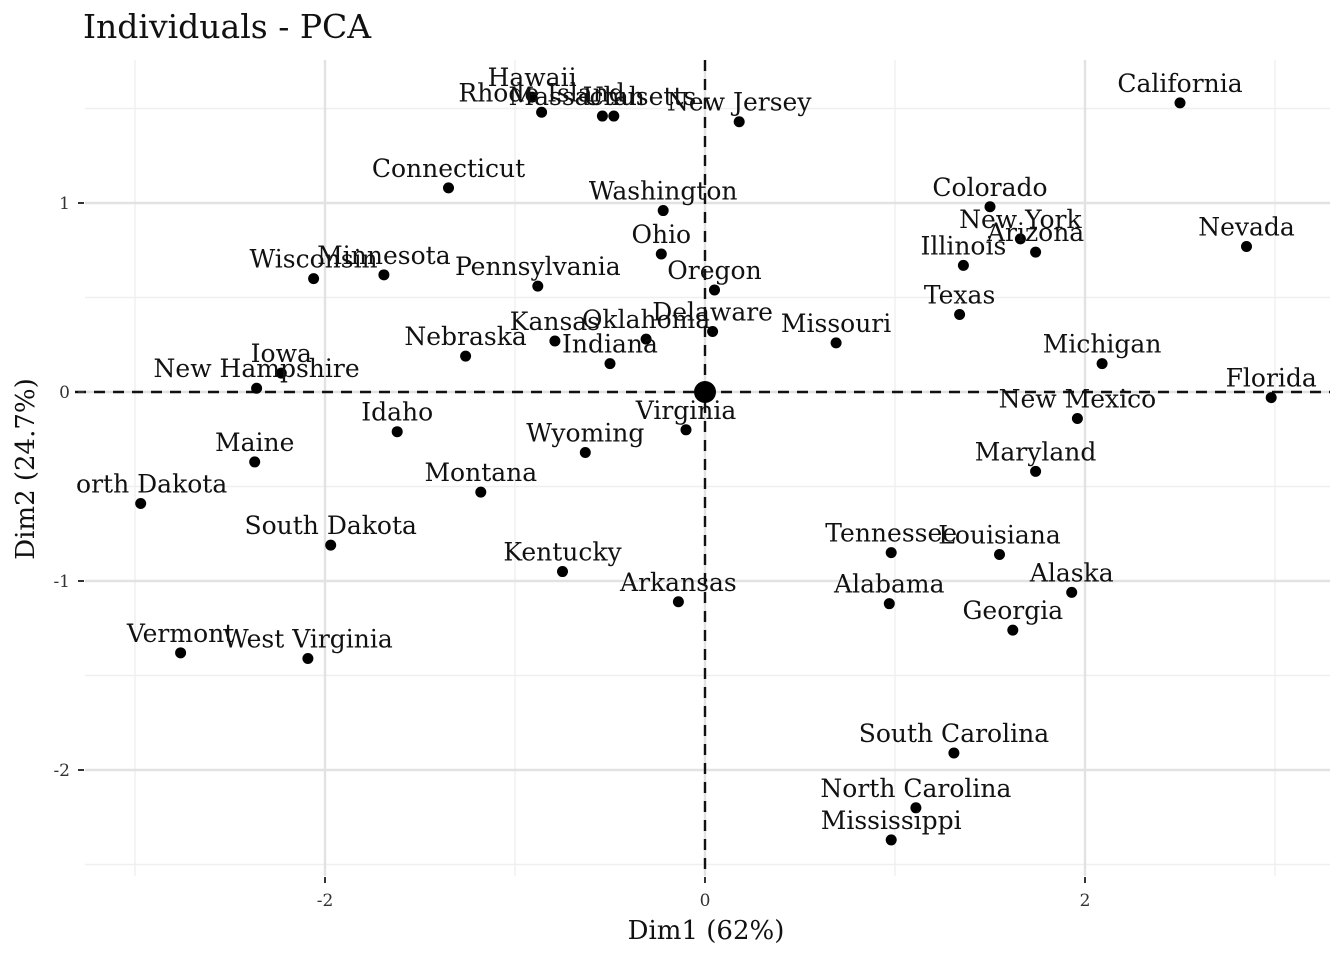 The height and width of the screenshot is (960, 1344). What do you see at coordinates (959, 295) in the screenshot?
I see `point-label: Texas` at bounding box center [959, 295].